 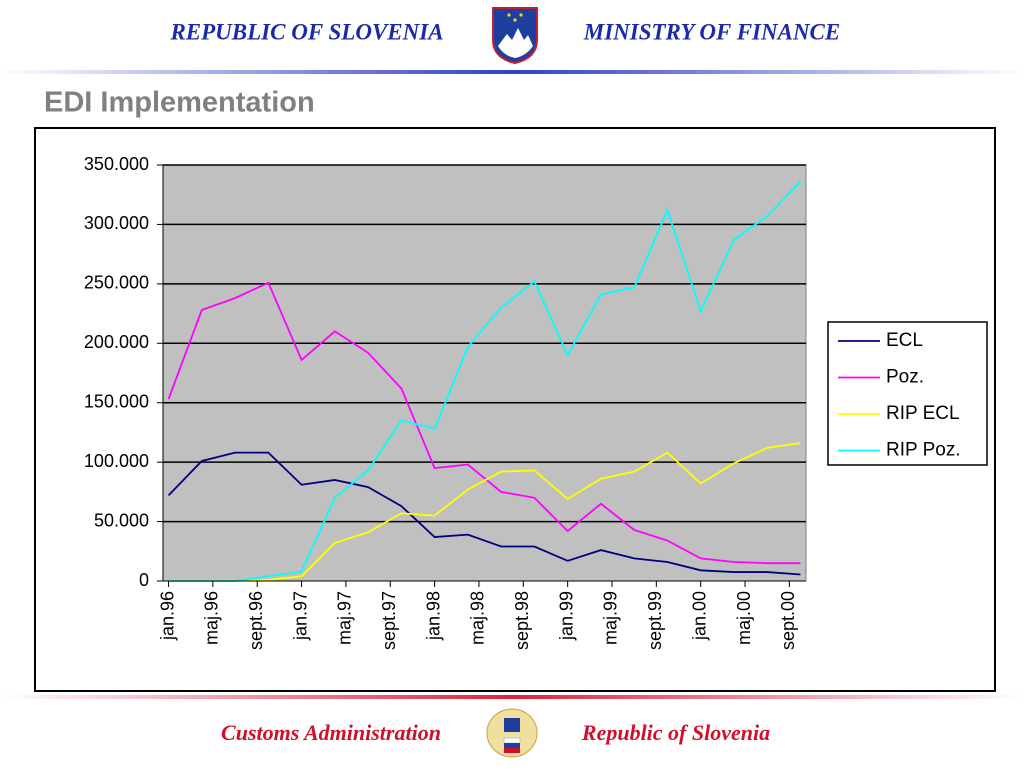 What do you see at coordinates (566, 616) in the screenshot?
I see `x-tick-label: jan.99` at bounding box center [566, 616].